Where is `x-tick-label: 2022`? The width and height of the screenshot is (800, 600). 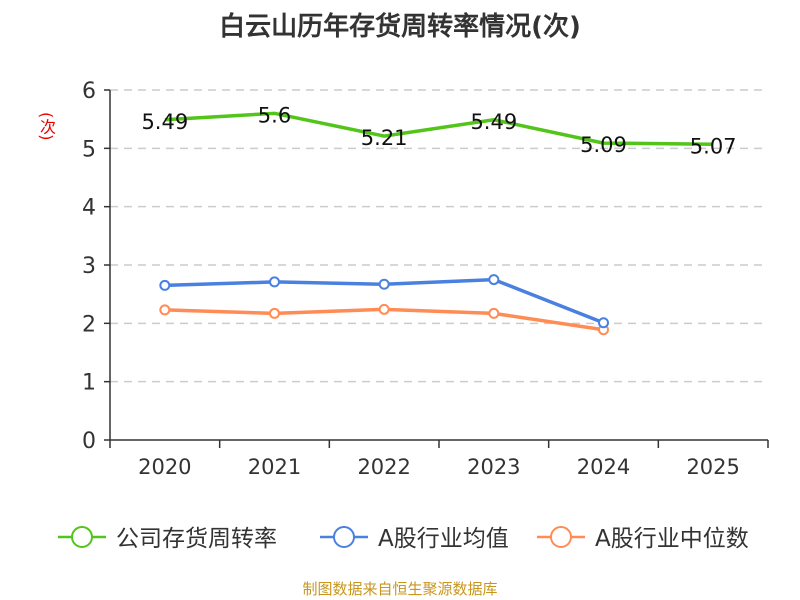 x-tick-label: 2022 is located at coordinates (383, 467).